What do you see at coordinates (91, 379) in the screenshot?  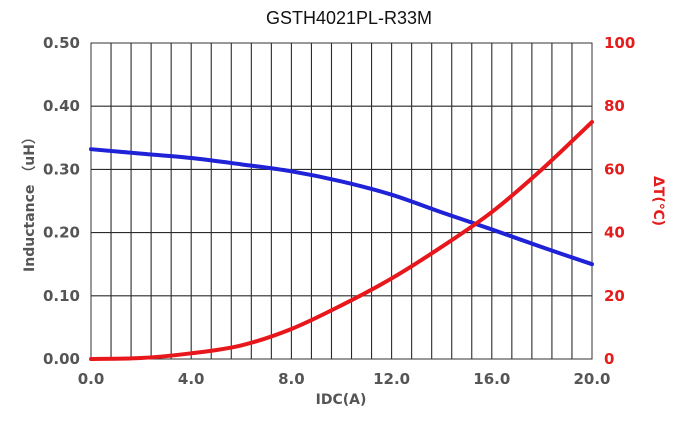 I see `x-tick-label: 0.0` at bounding box center [91, 379].